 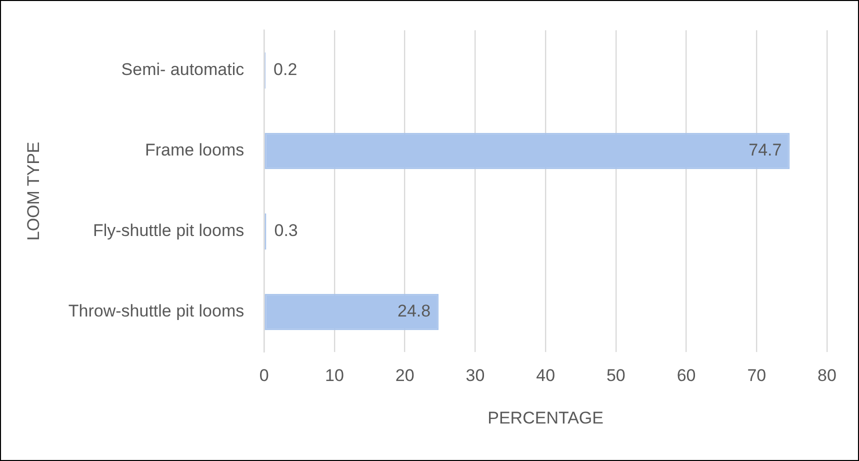 What do you see at coordinates (765, 150) in the screenshot?
I see `data-label: 74.7` at bounding box center [765, 150].